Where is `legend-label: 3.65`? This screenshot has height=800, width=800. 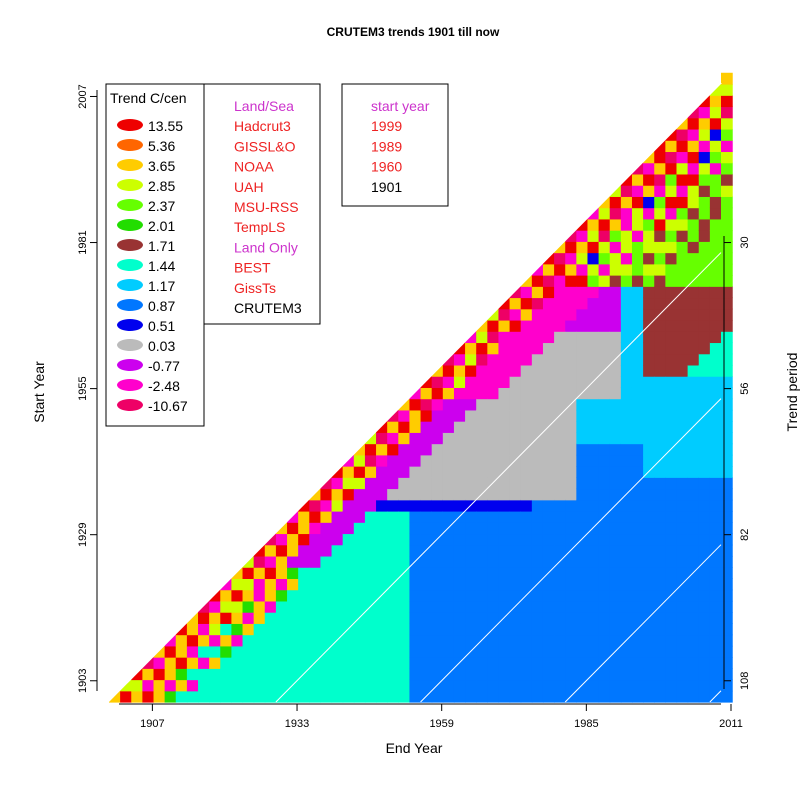
legend-label: 3.65 is located at coordinates (161, 166).